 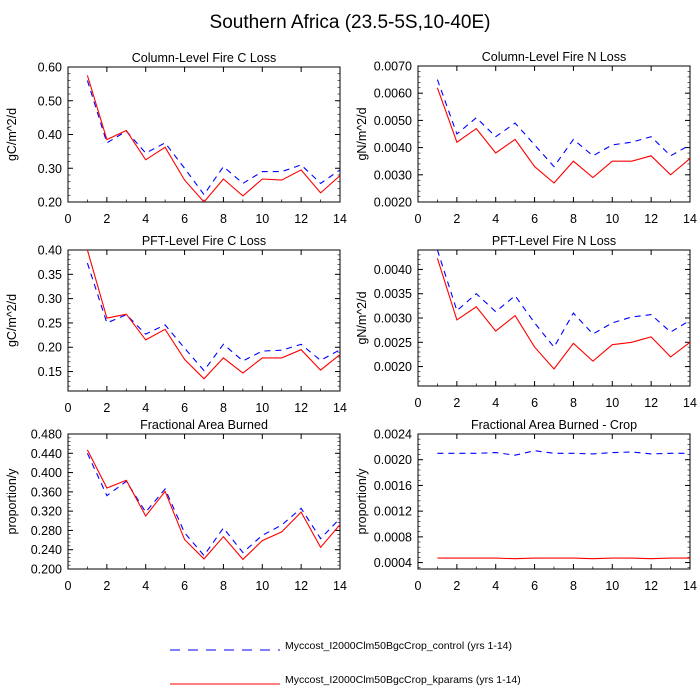 I want to click on y-tick-label: 0.240, so click(x=46, y=550).